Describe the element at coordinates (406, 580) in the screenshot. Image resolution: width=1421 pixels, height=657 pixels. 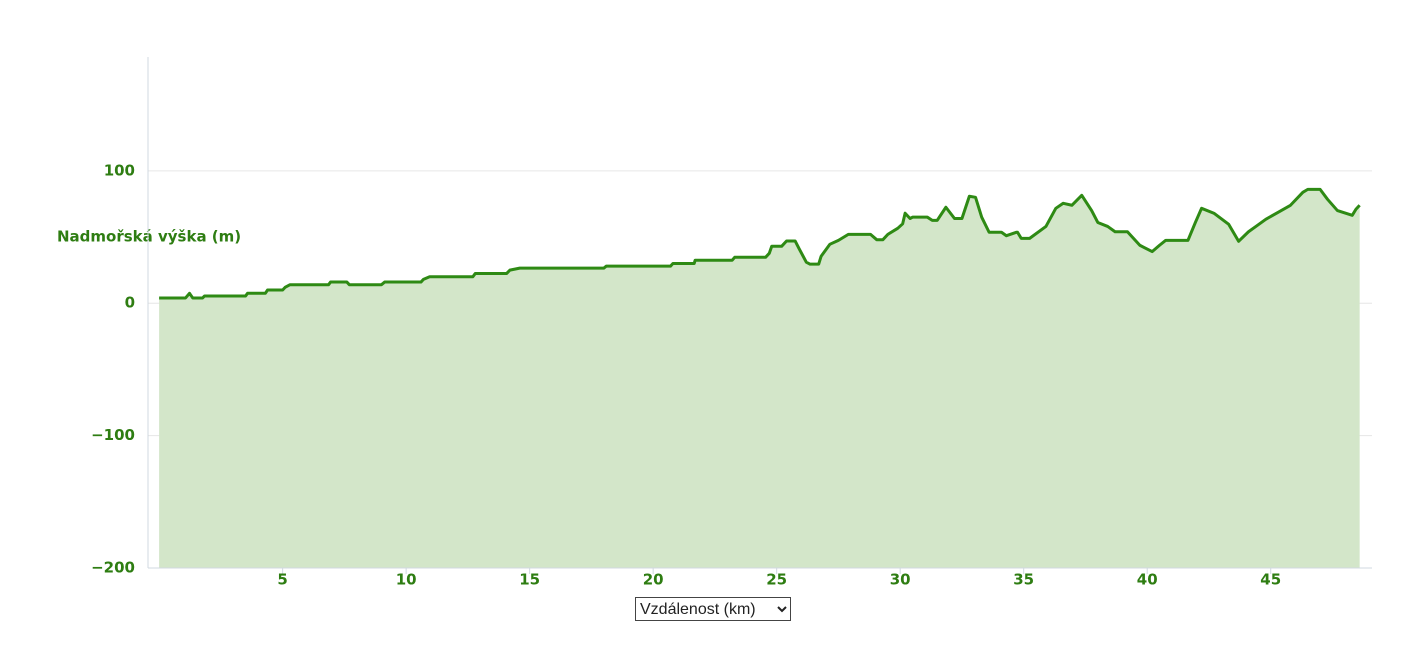
I see `x-tick-label: 10` at that location.